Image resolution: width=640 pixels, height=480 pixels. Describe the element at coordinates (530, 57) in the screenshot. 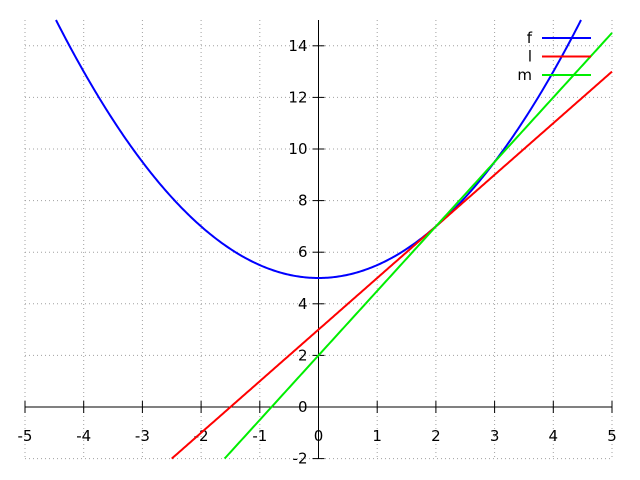

I see `legend-label-l: l` at that location.